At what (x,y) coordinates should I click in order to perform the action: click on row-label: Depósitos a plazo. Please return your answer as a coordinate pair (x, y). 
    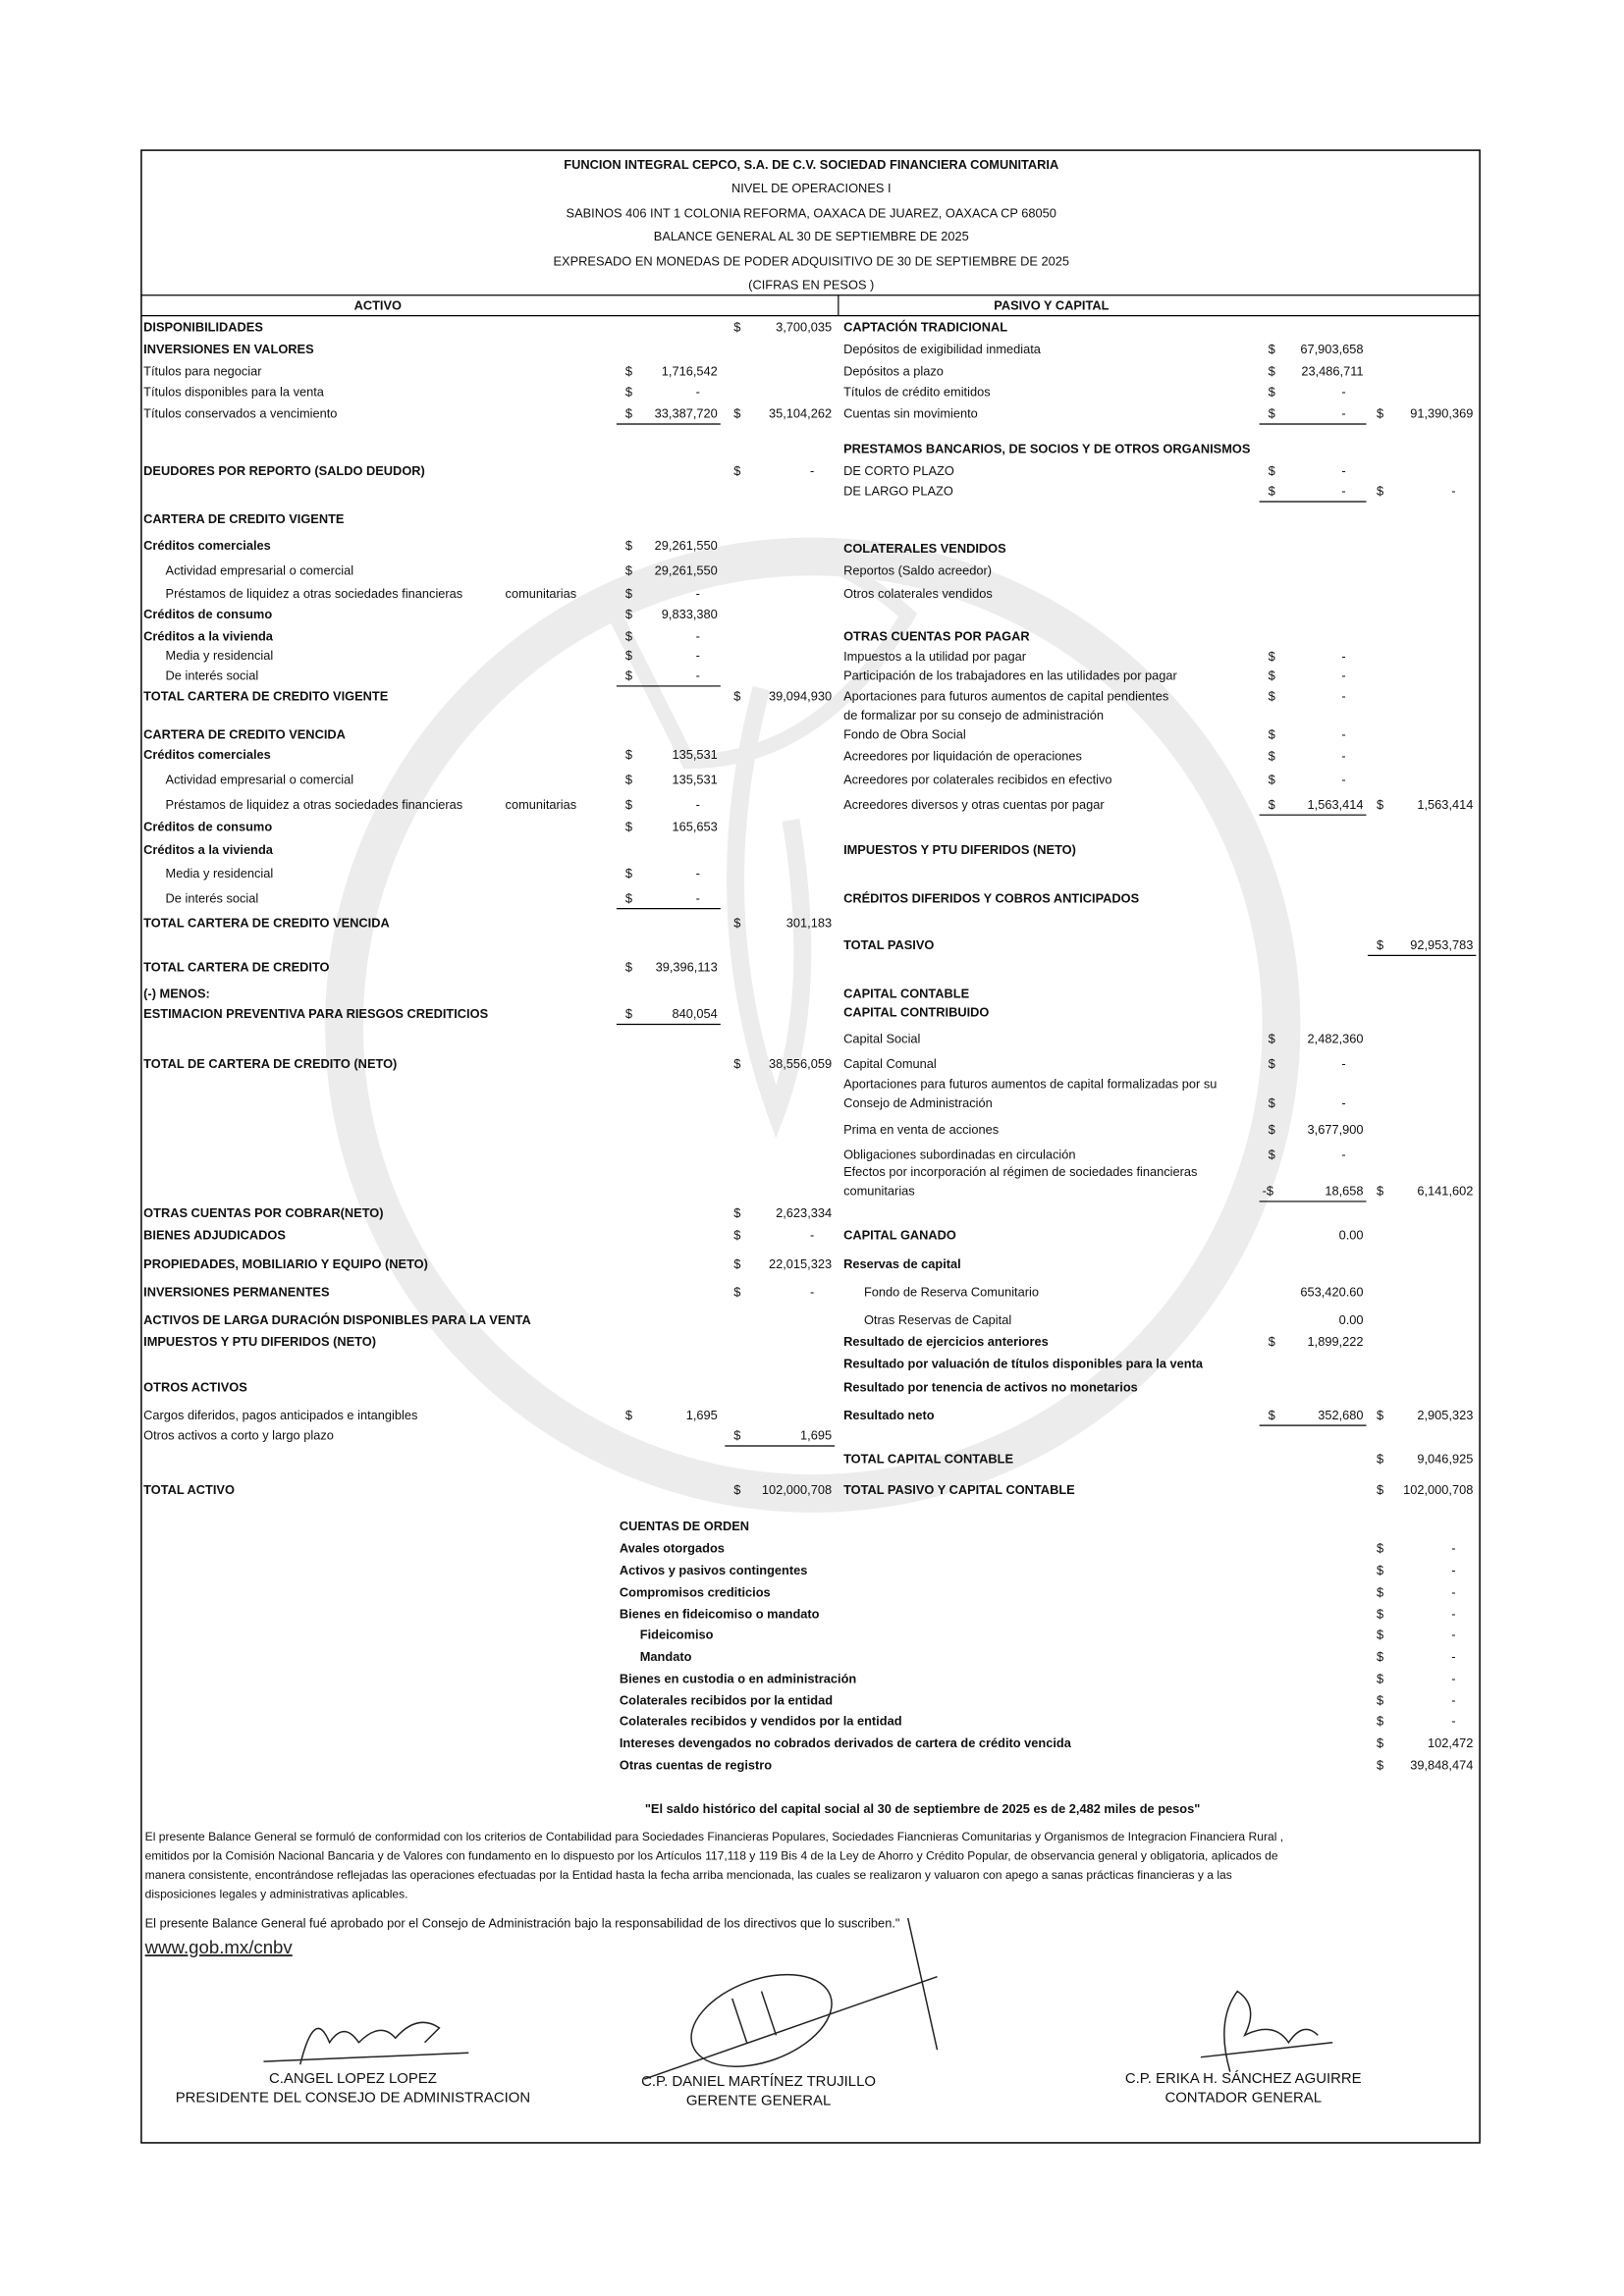
    Looking at the image, I should click on (893, 370).